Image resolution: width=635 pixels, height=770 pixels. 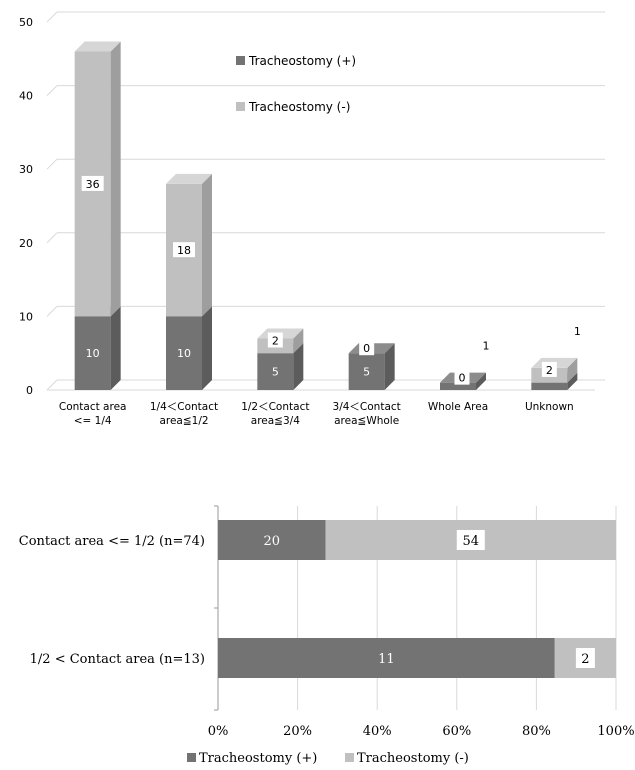 What do you see at coordinates (93, 421) in the screenshot?
I see `x-category-label: <= 1/4` at bounding box center [93, 421].